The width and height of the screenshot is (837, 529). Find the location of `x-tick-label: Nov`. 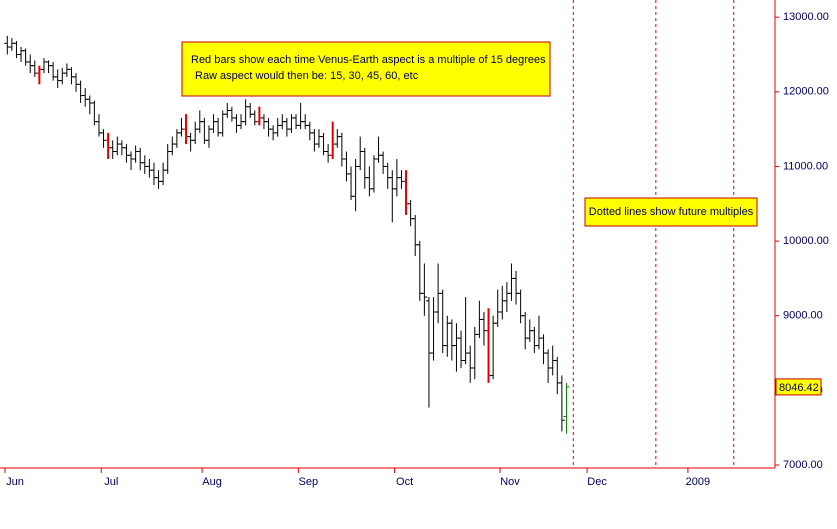

x-tick-label: Nov is located at coordinates (510, 482).